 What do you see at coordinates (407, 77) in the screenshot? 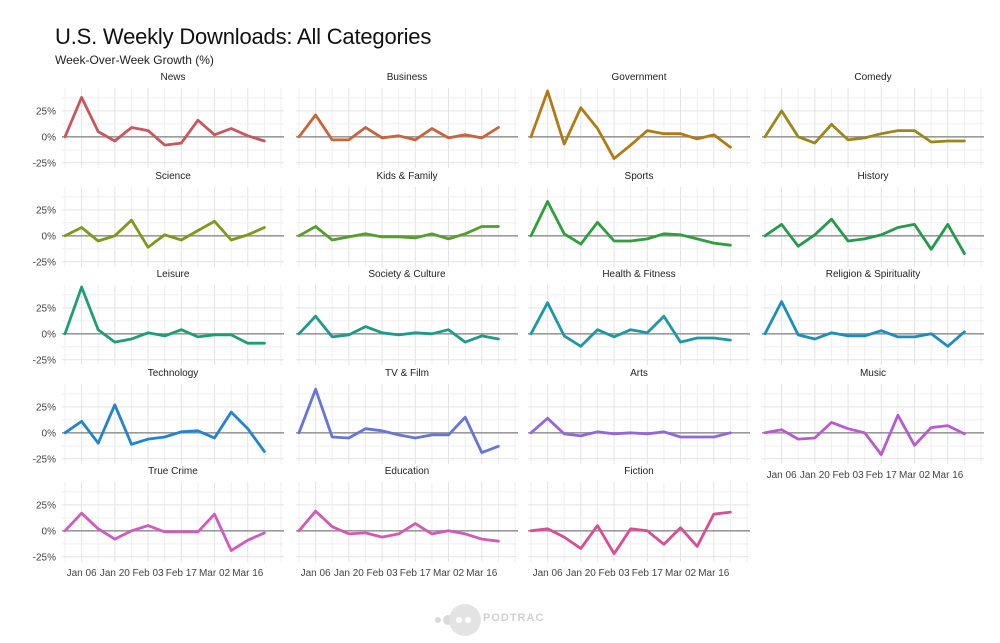
I see `panel-title-business: Business` at bounding box center [407, 77].